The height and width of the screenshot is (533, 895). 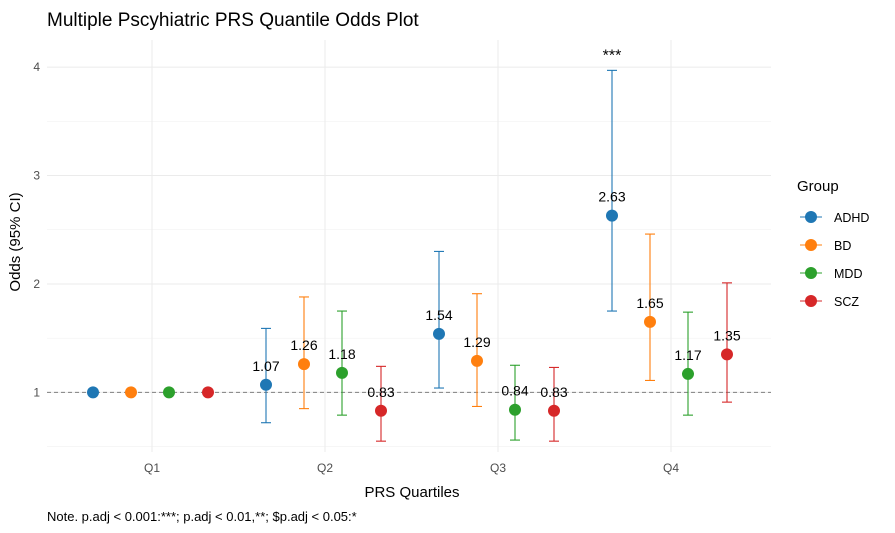 What do you see at coordinates (671, 468) in the screenshot?
I see `x-tick-label: Q4` at bounding box center [671, 468].